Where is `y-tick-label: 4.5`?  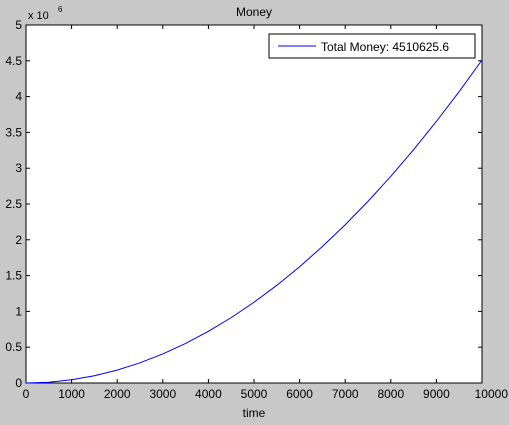 y-tick-label: 4.5 is located at coordinates (13, 61).